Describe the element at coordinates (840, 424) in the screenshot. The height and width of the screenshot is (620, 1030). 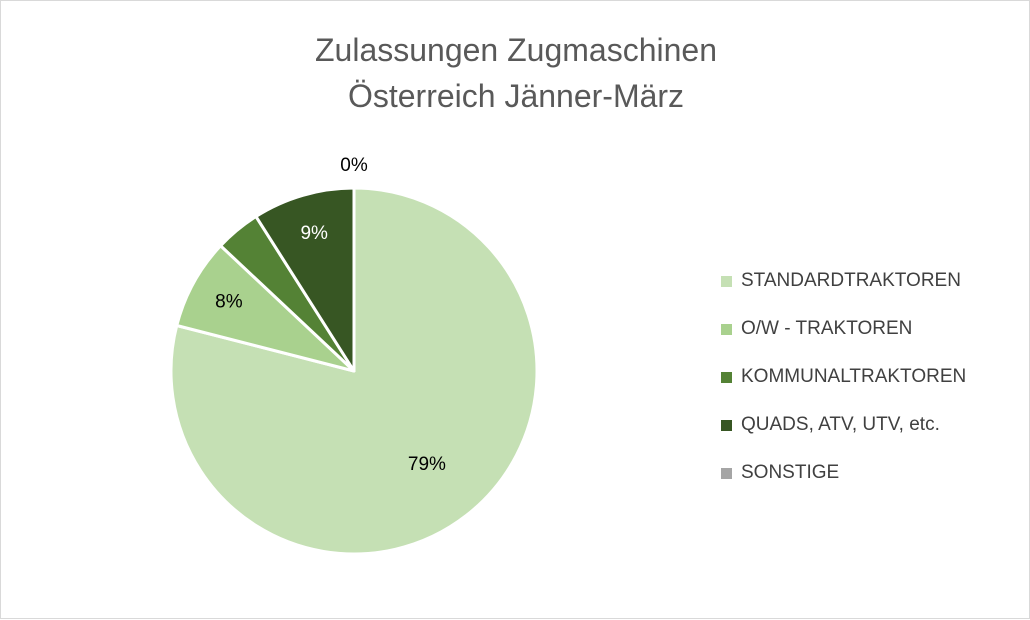
I see `legend-label: QUADS, ATV, UTV, etc.` at that location.